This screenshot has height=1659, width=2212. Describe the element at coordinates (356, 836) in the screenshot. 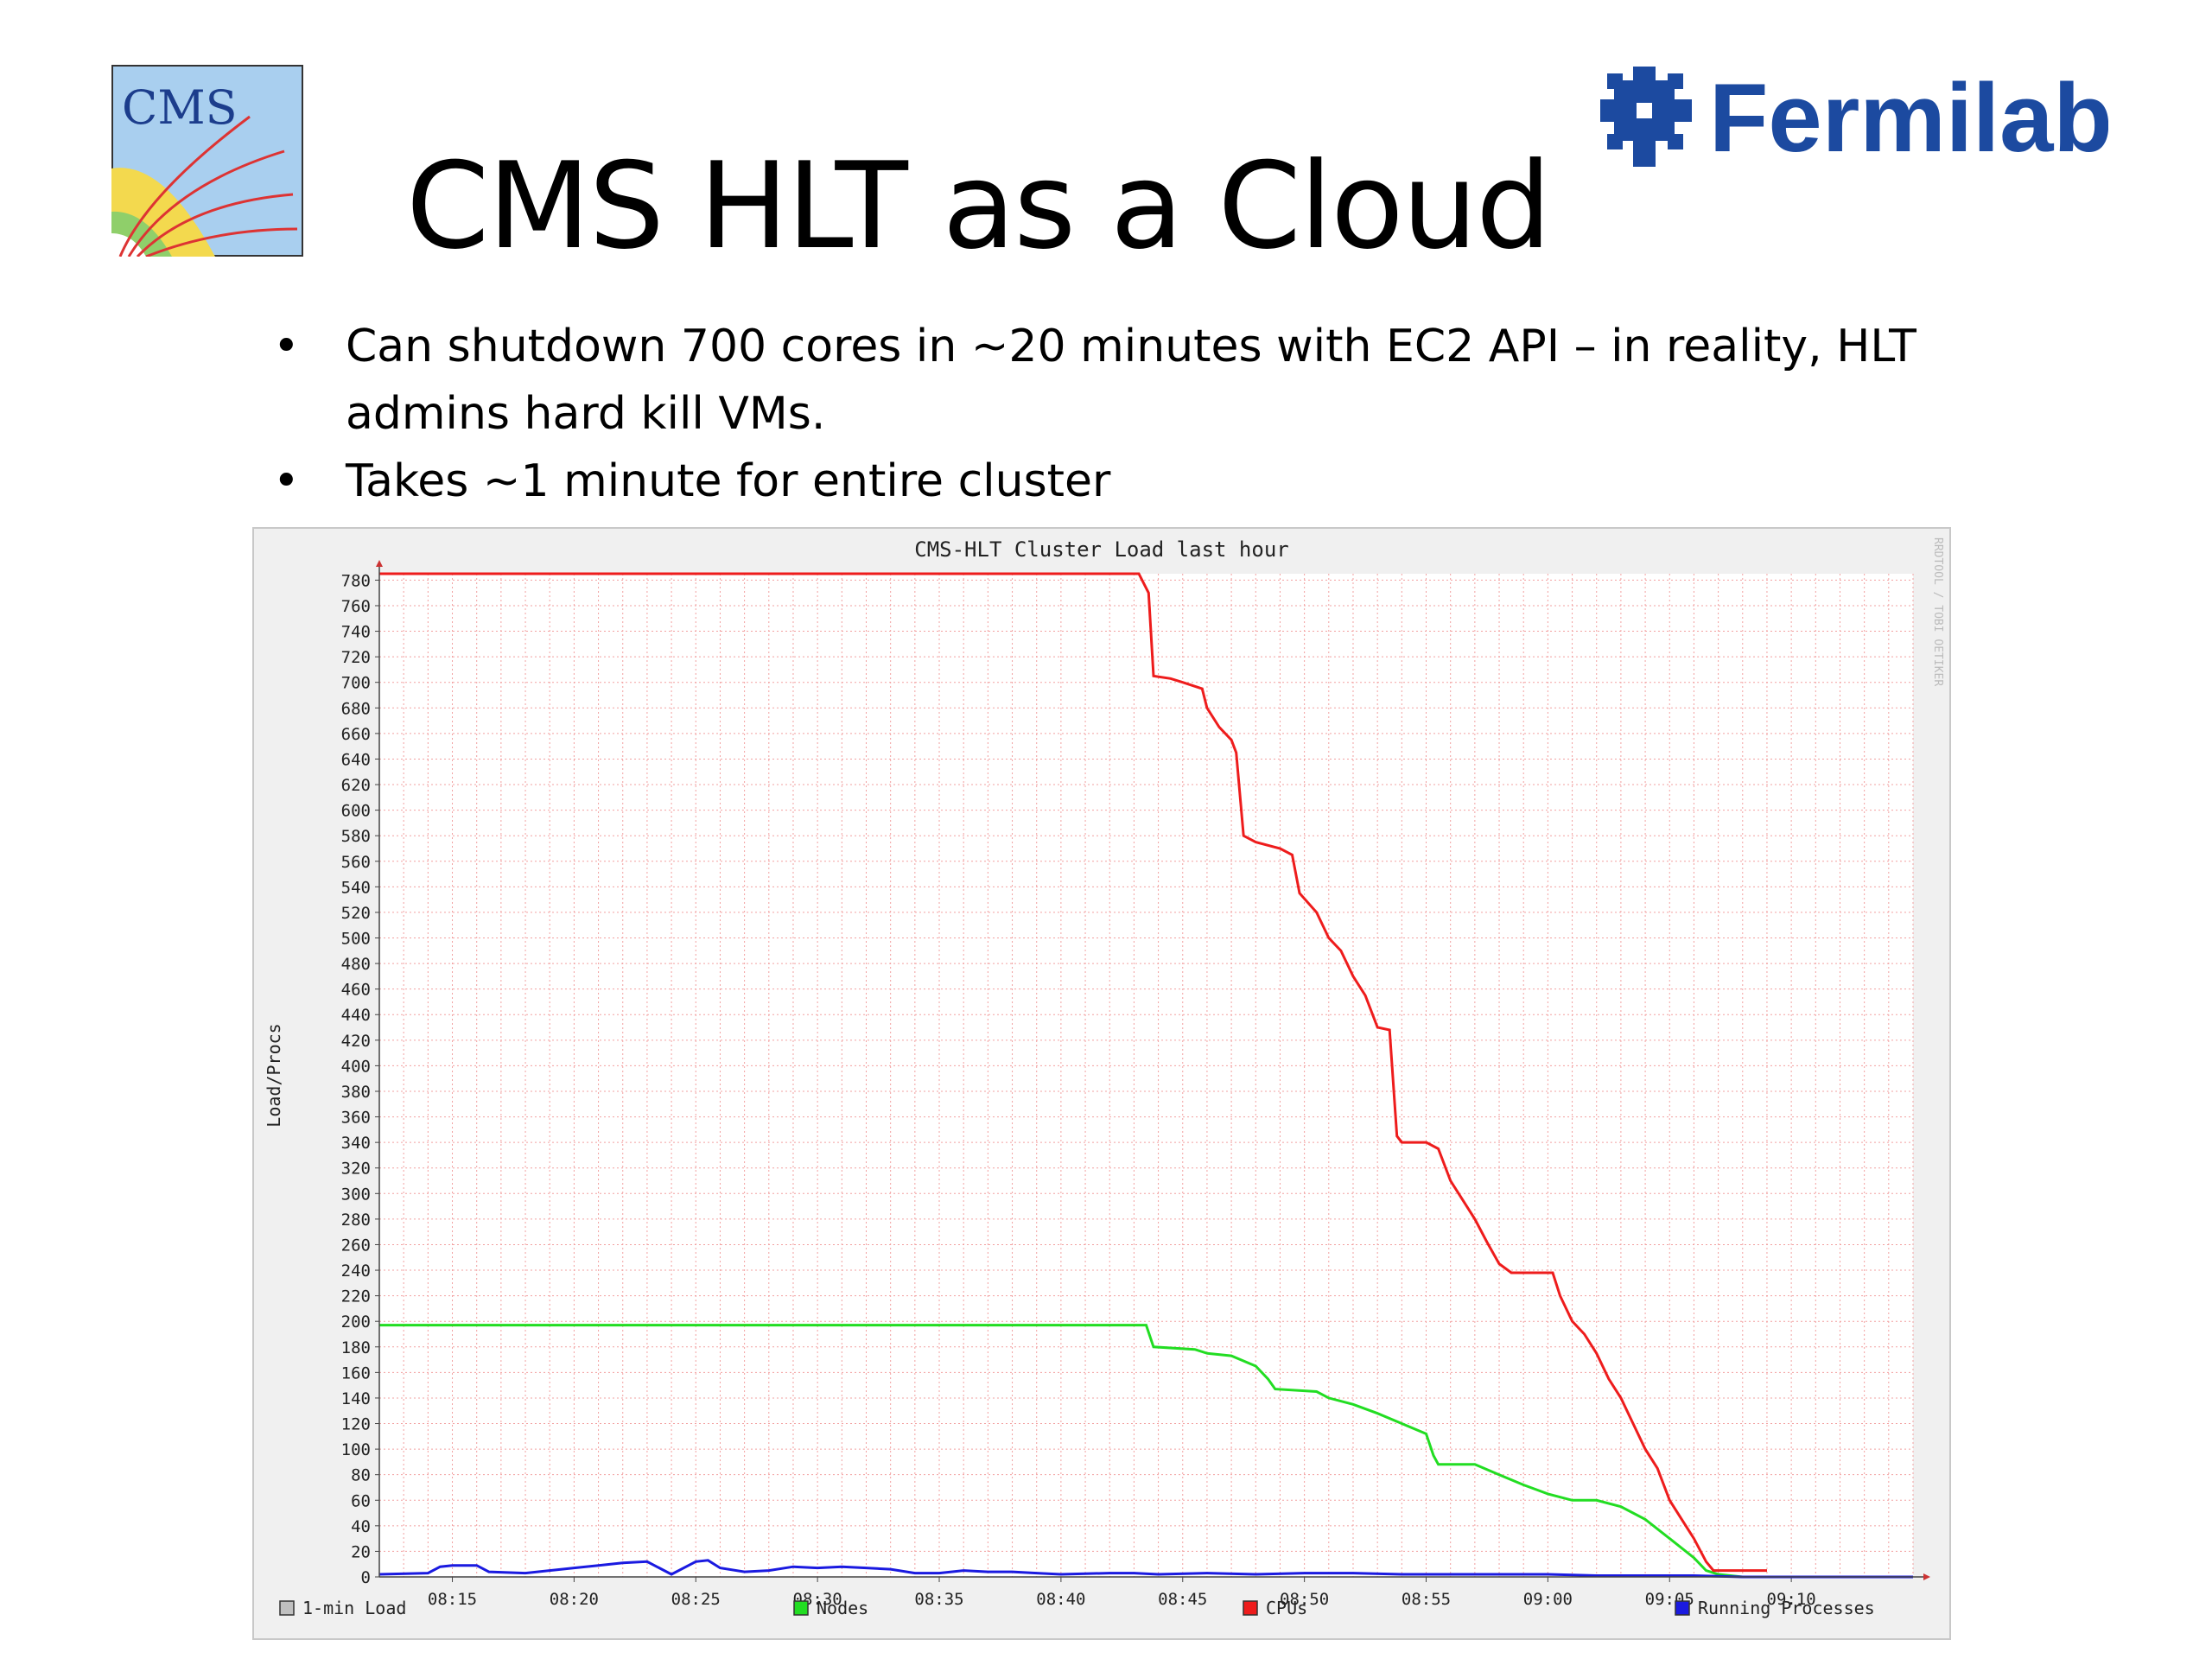

I see `y-tick-label: 580` at that location.